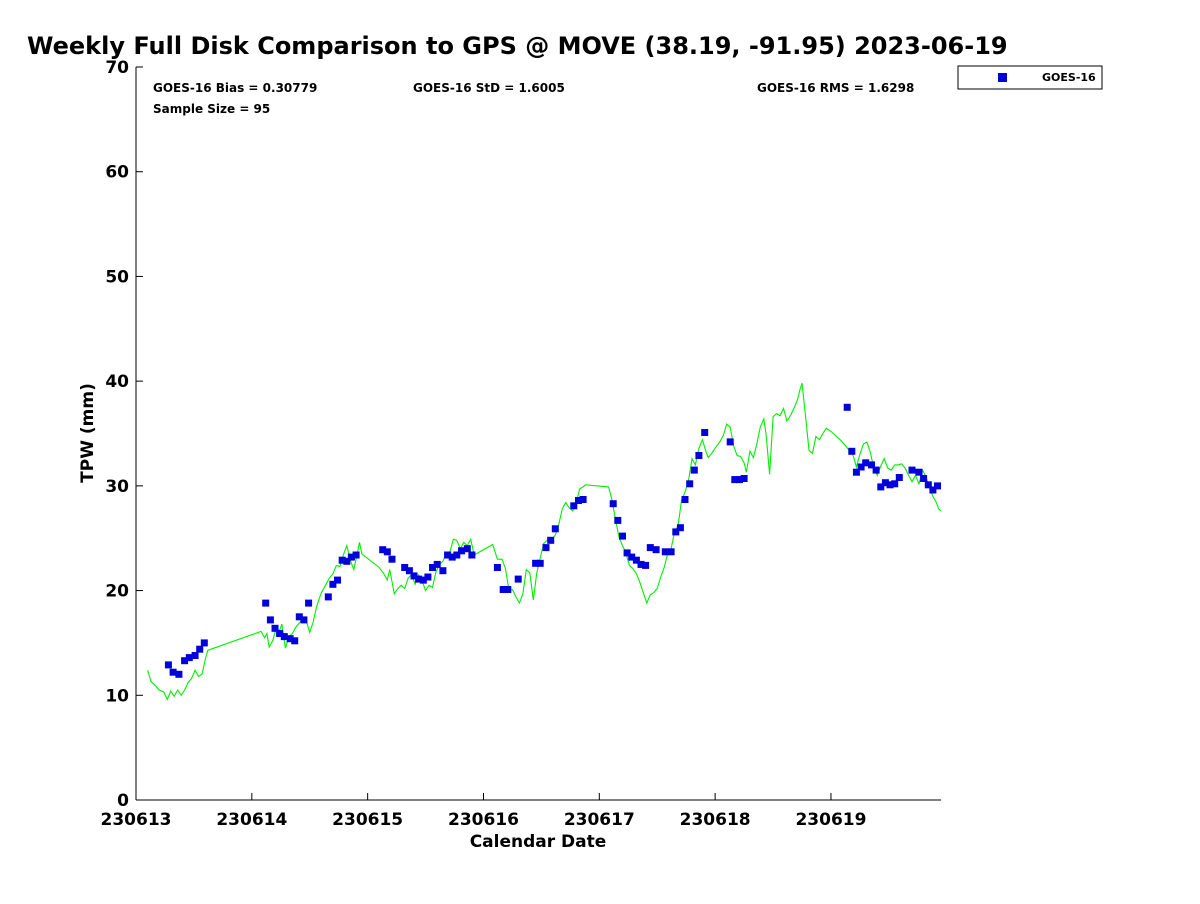 This screenshot has width=1200, height=904. I want to click on x-tick-label: 230615, so click(367, 820).